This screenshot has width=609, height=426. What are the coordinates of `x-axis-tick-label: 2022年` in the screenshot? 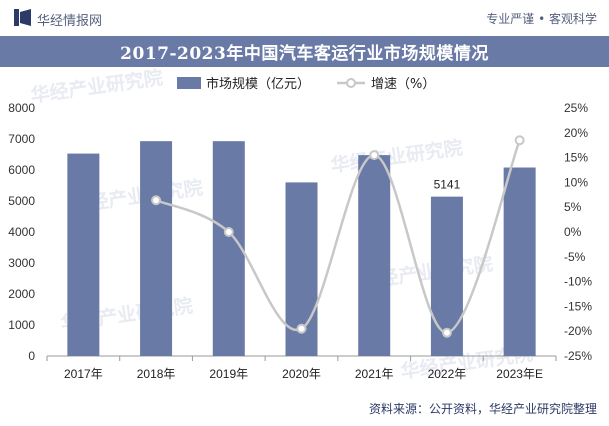 It's located at (447, 374).